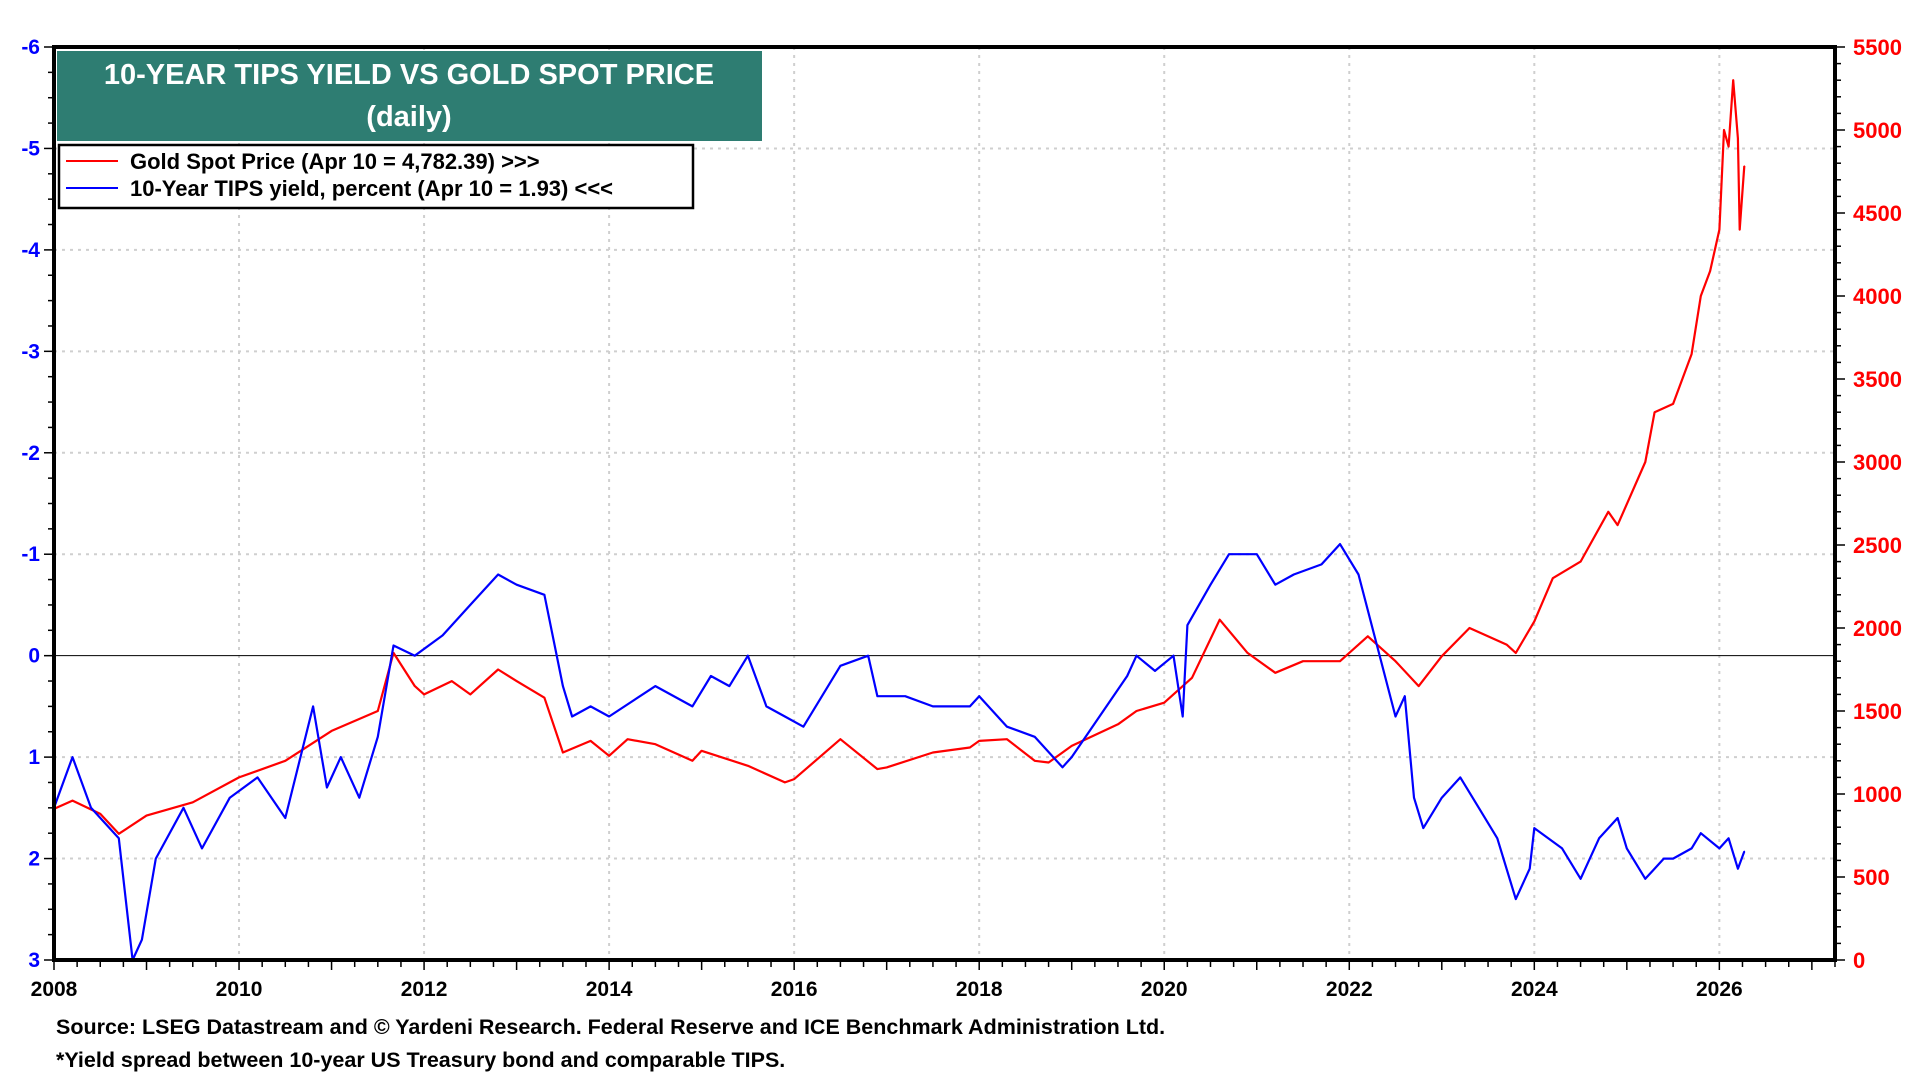 The width and height of the screenshot is (1920, 1085). Describe the element at coordinates (409, 96) in the screenshot. I see `title-box` at that location.